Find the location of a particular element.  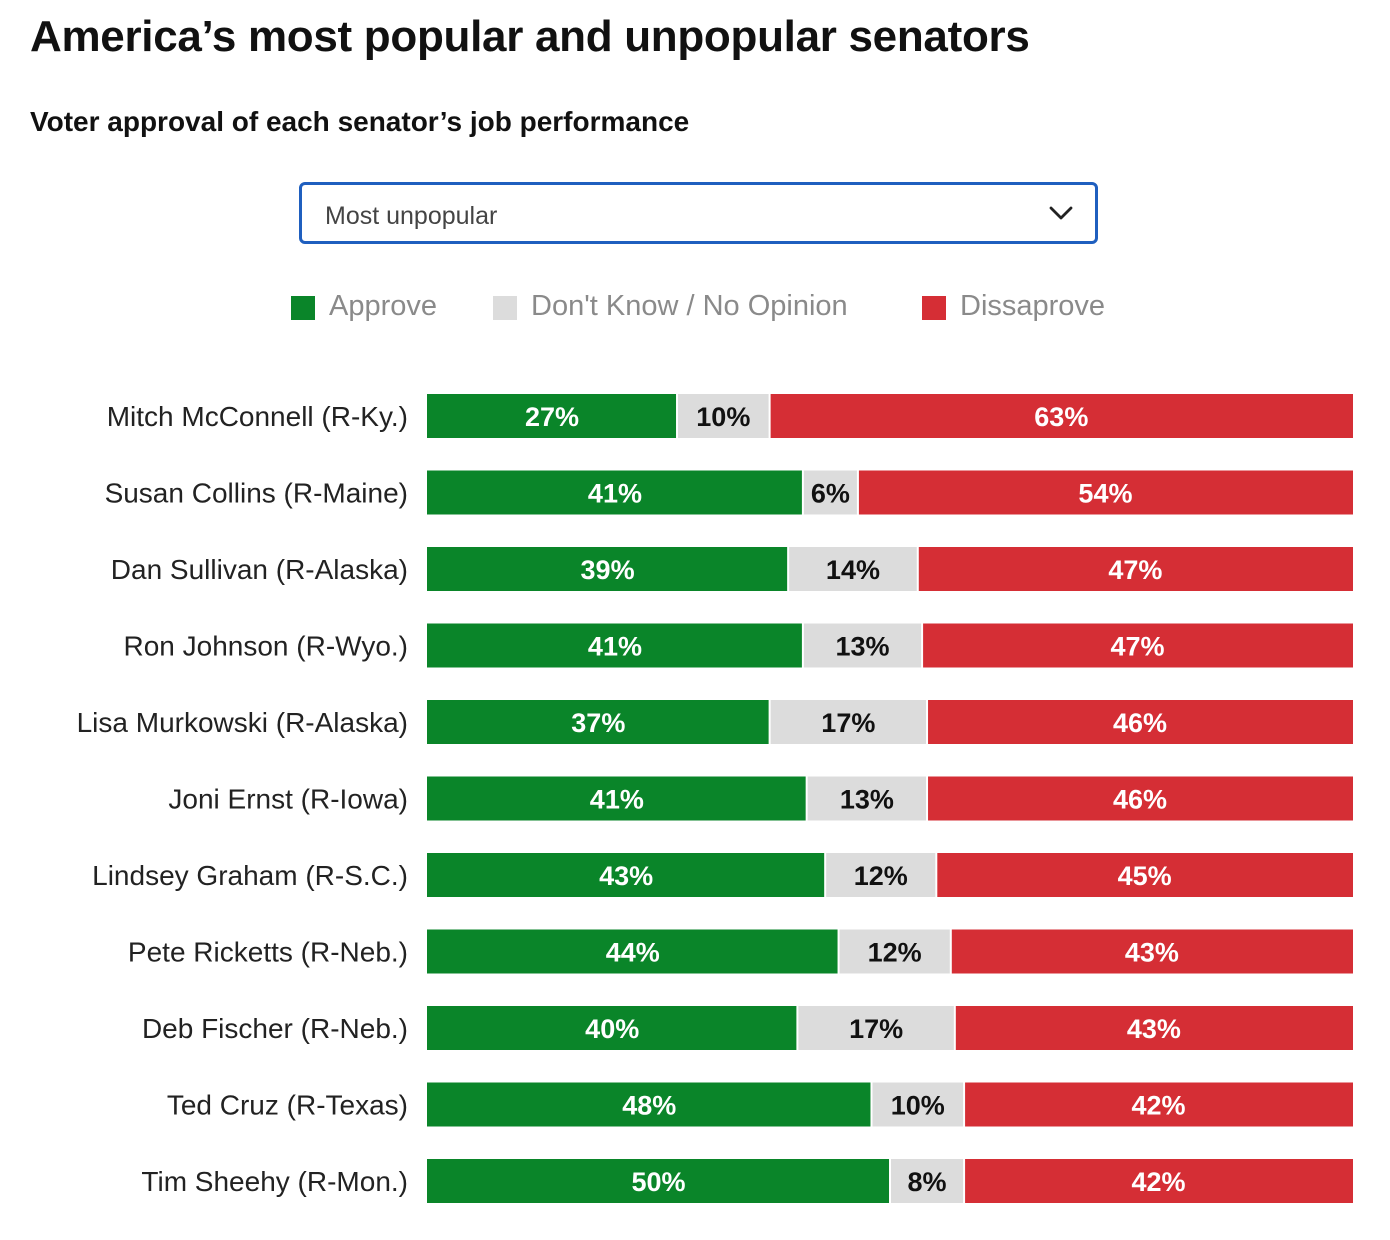

legend-swatch-approve is located at coordinates (303, 308).